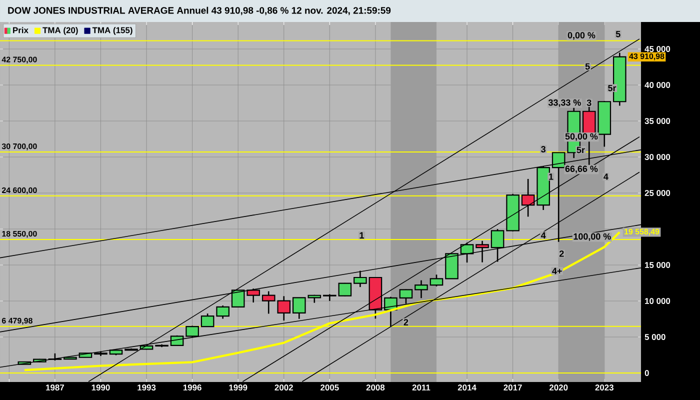 This screenshot has width=700, height=400. I want to click on annotation: 50,00 %, so click(581, 137).